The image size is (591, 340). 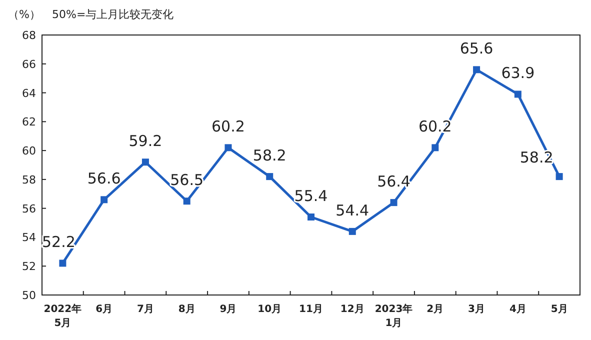 What do you see at coordinates (29, 93) in the screenshot?
I see `y-tick-label: 64` at bounding box center [29, 93].